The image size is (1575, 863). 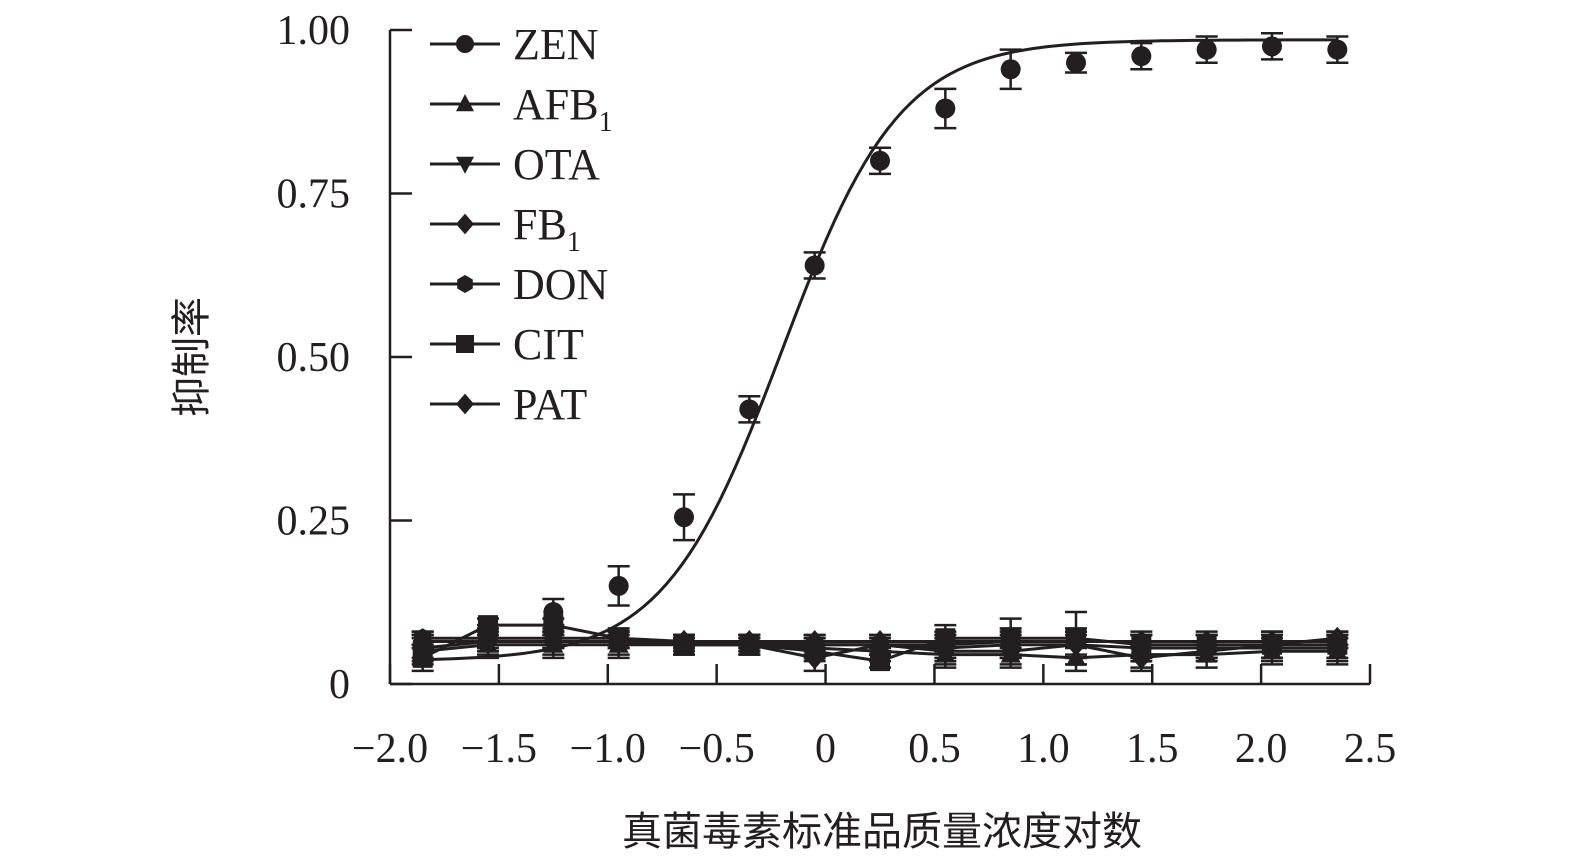 What do you see at coordinates (390, 749) in the screenshot?
I see `x-tick-label: −2.0` at bounding box center [390, 749].